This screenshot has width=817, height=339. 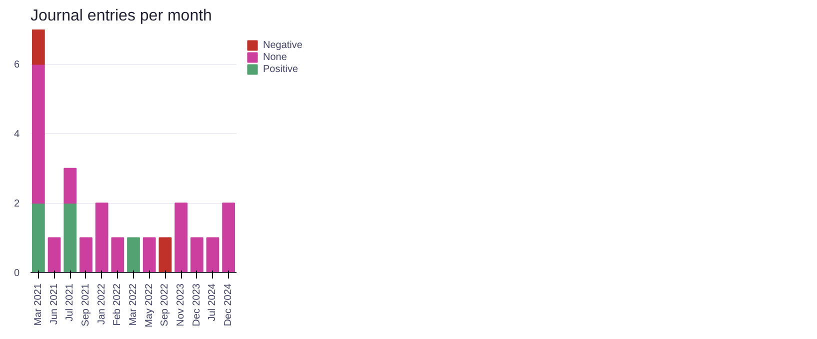 I want to click on x-tick-label: May 2022, so click(x=149, y=305).